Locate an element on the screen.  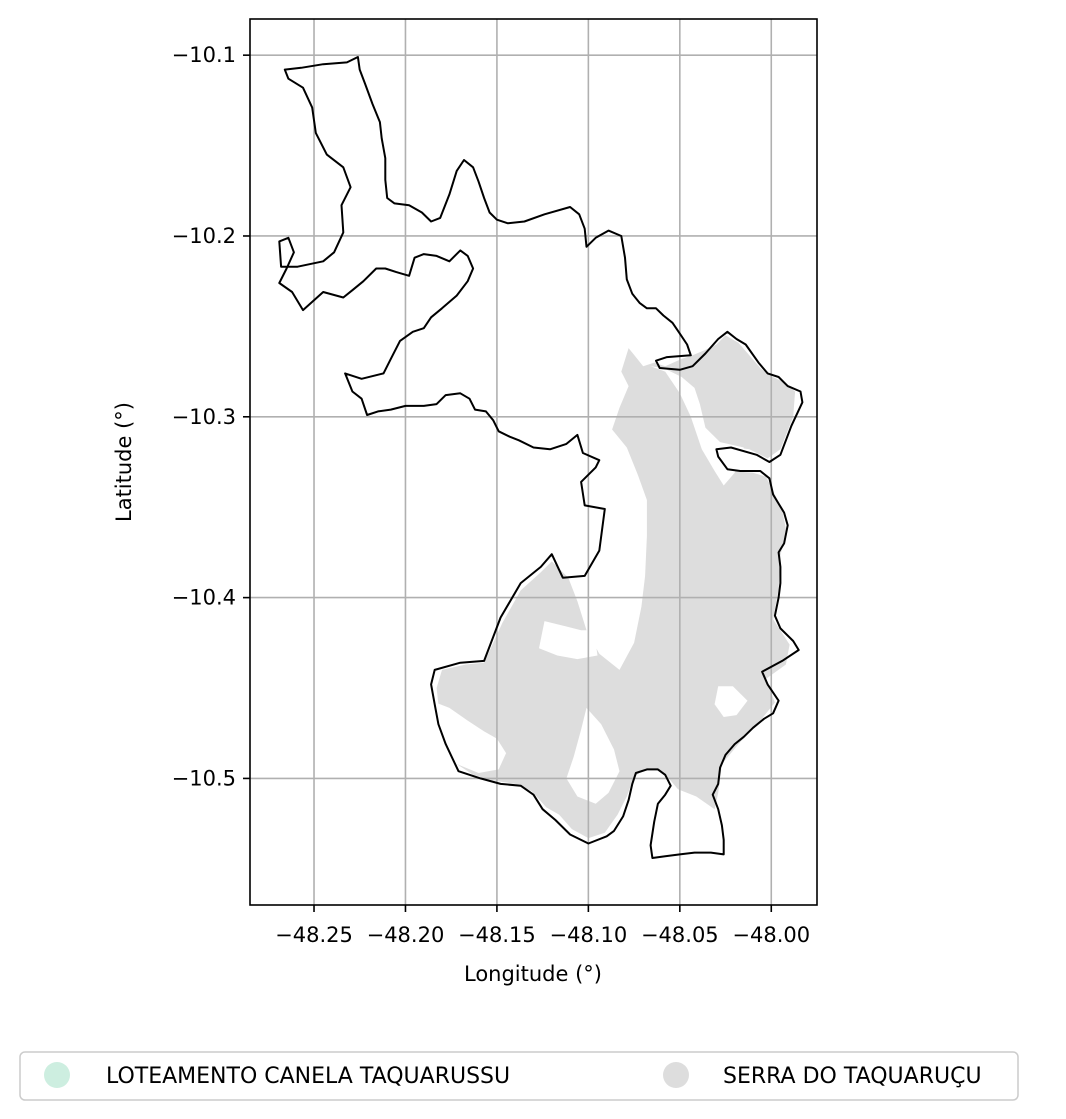
excluded-area-east-patch is located at coordinates (731, 701).